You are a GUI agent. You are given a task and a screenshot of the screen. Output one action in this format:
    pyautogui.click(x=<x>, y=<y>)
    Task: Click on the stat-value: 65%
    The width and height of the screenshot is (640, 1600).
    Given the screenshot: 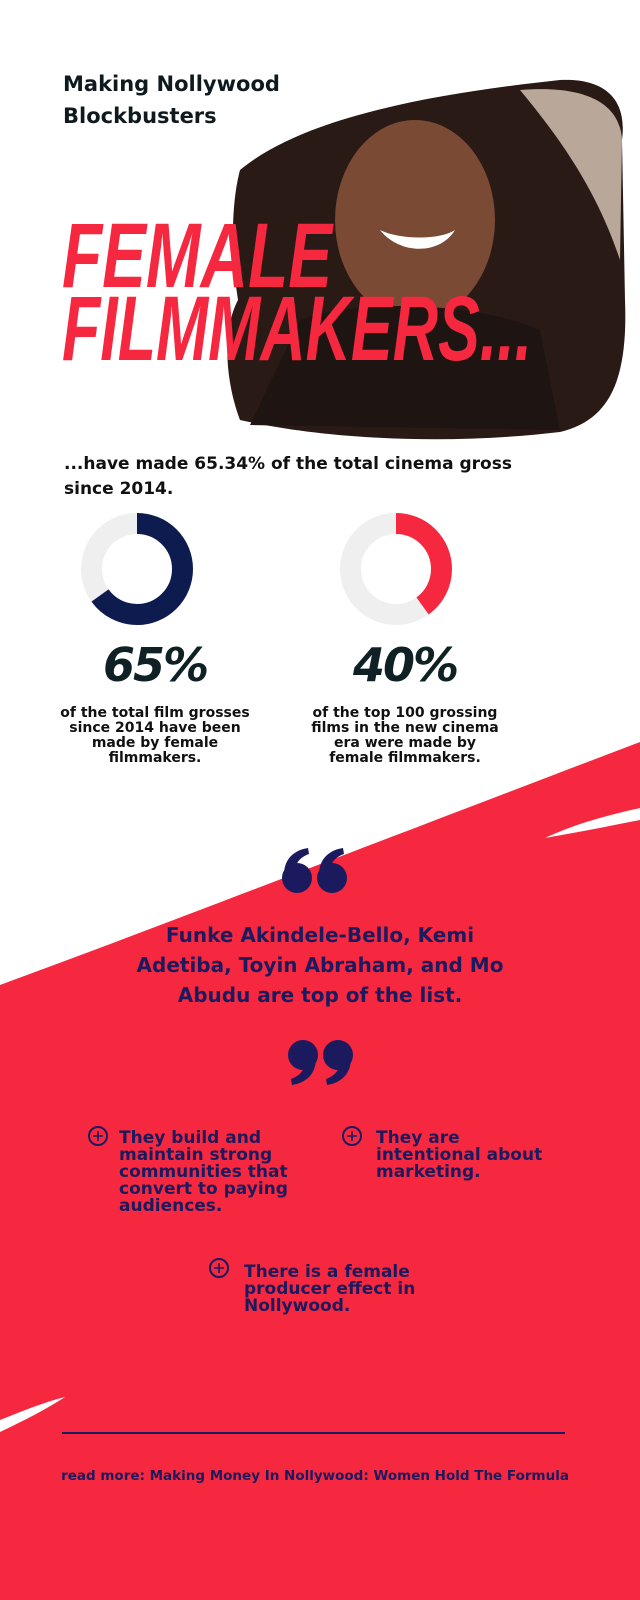 What is the action you would take?
    pyautogui.click(x=155, y=665)
    